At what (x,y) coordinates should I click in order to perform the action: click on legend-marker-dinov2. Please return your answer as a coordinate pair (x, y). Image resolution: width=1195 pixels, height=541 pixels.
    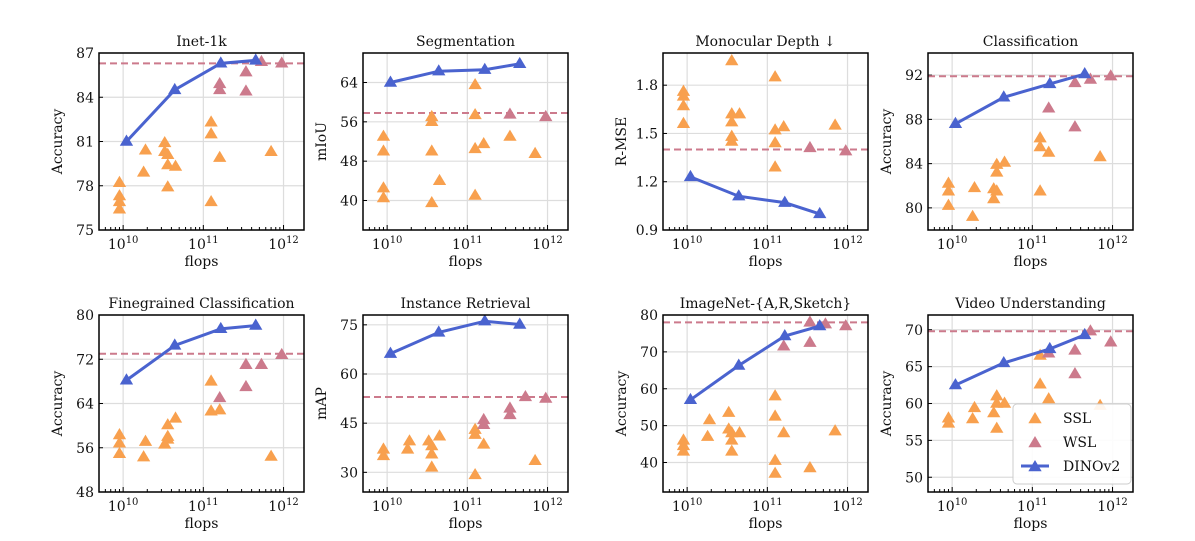
    Looking at the image, I should click on (1035, 466).